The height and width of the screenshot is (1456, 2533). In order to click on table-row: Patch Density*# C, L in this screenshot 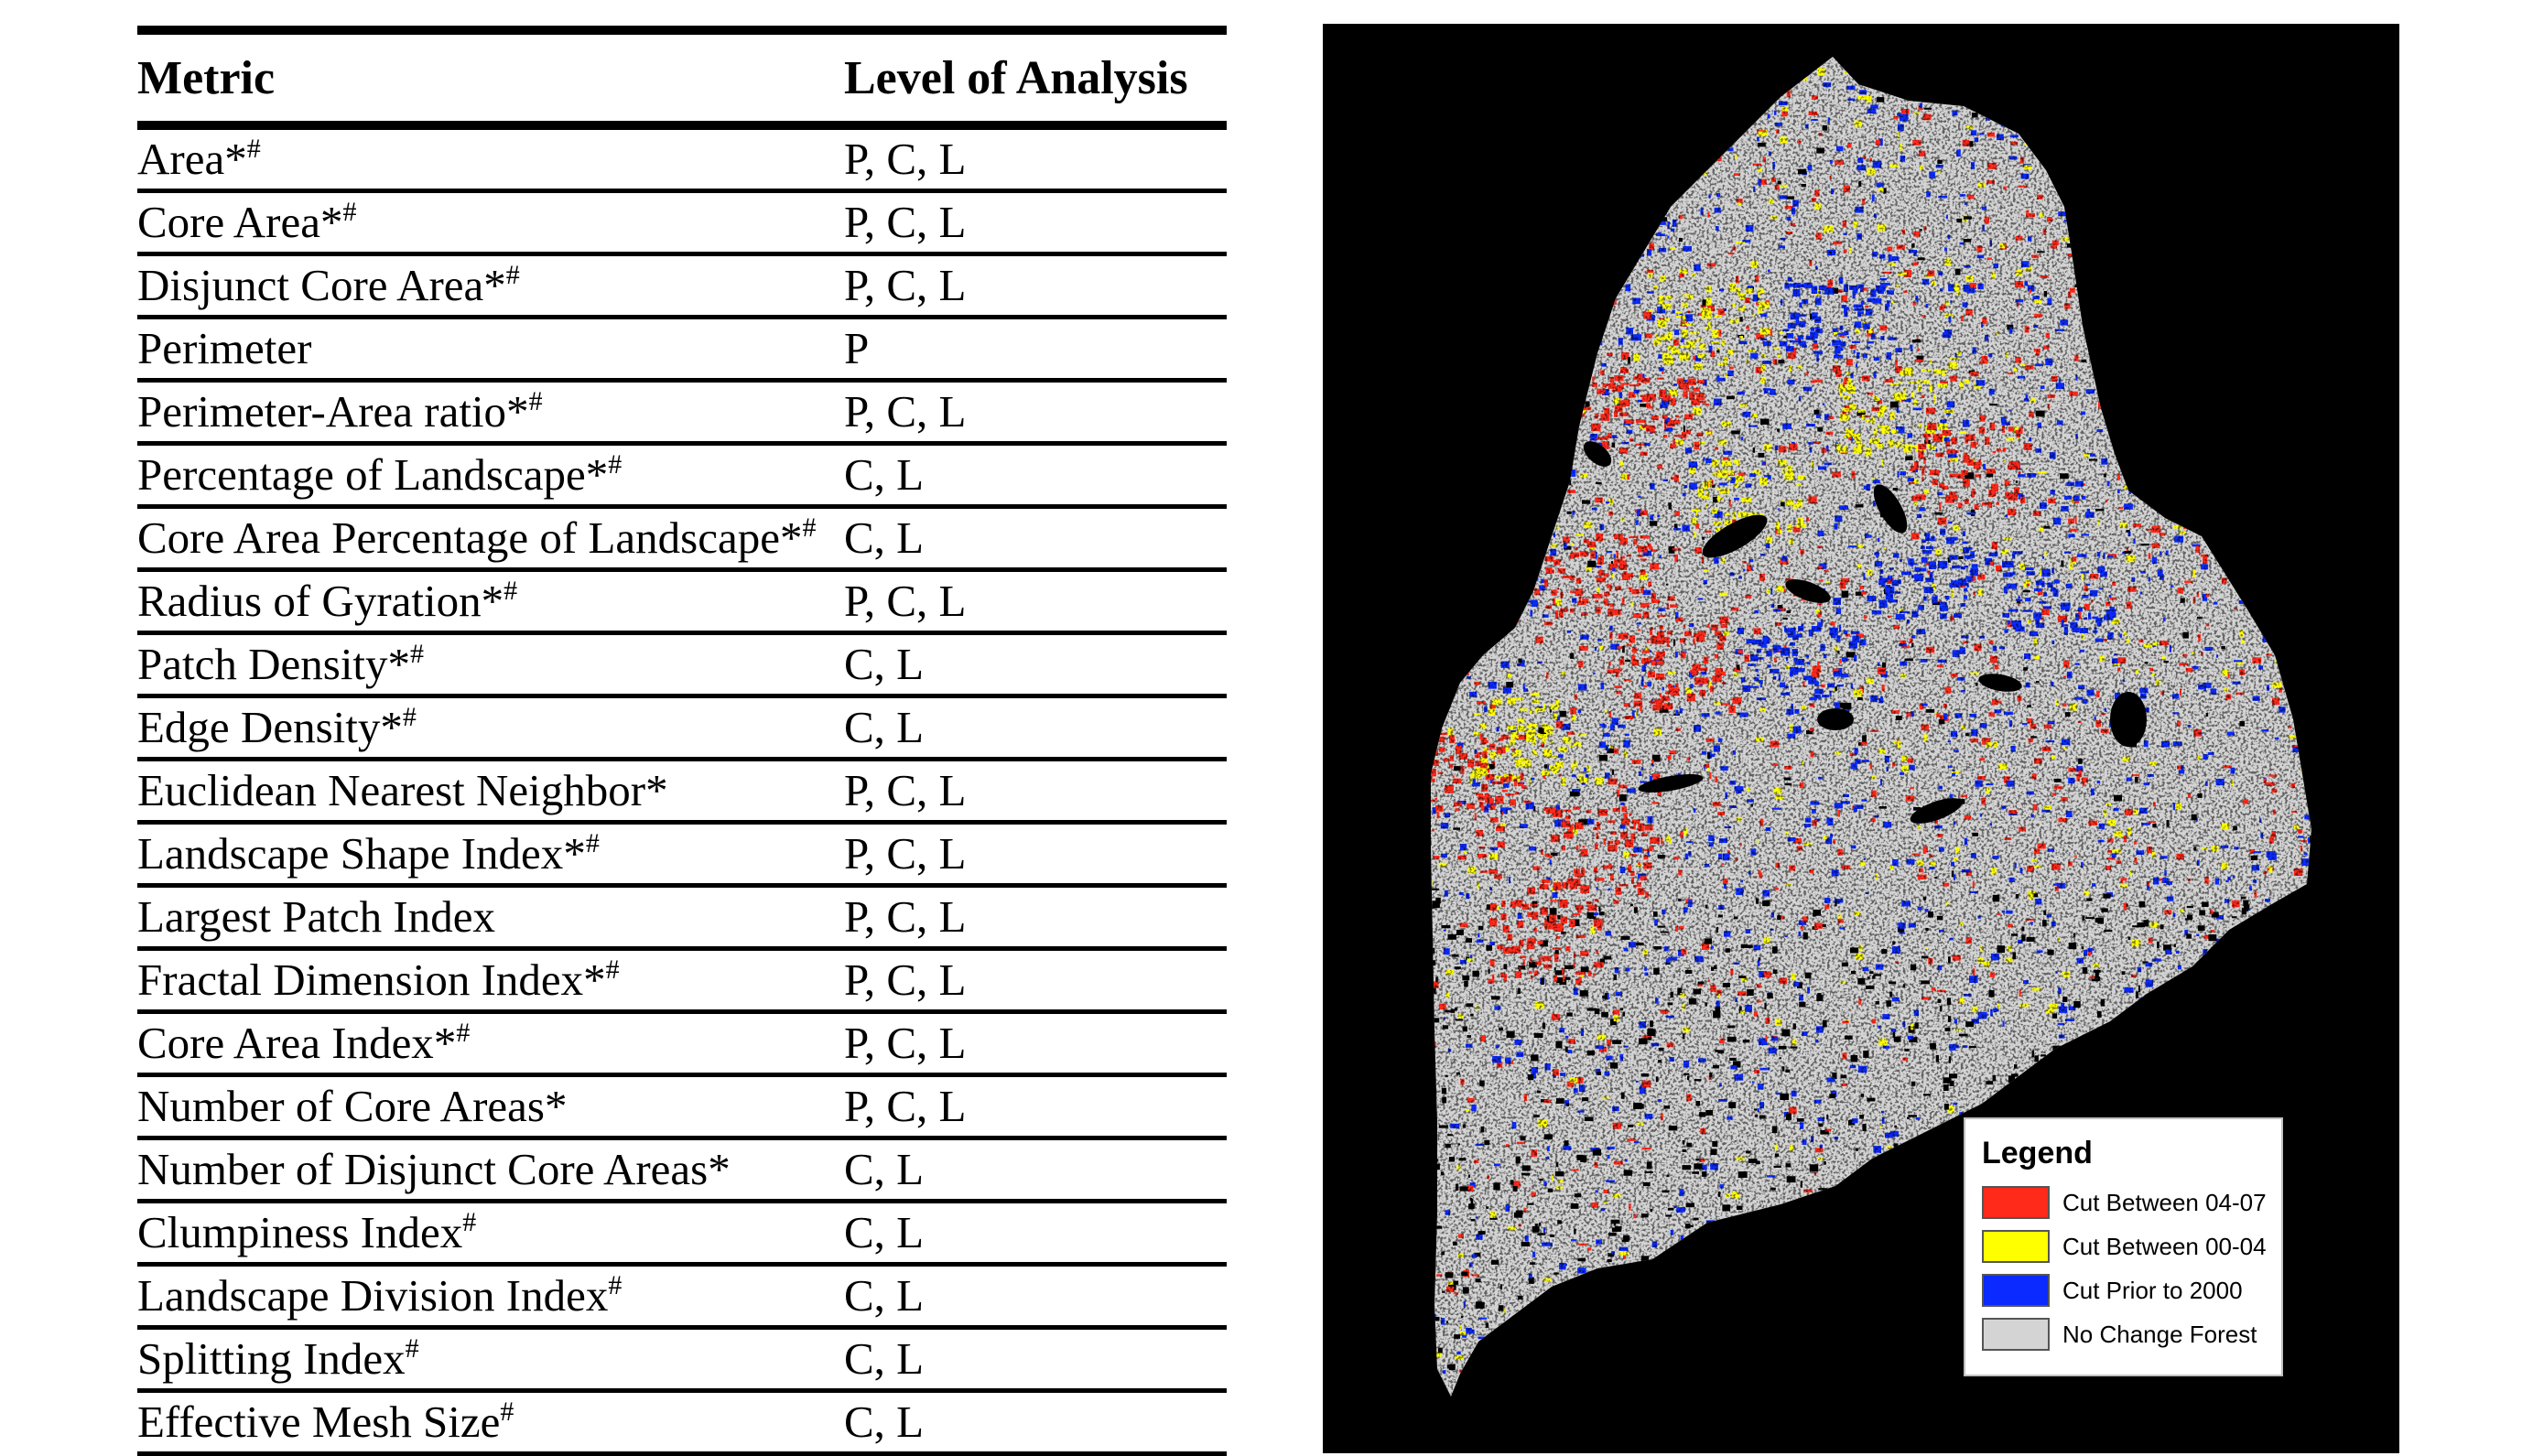, I will do `click(682, 664)`.